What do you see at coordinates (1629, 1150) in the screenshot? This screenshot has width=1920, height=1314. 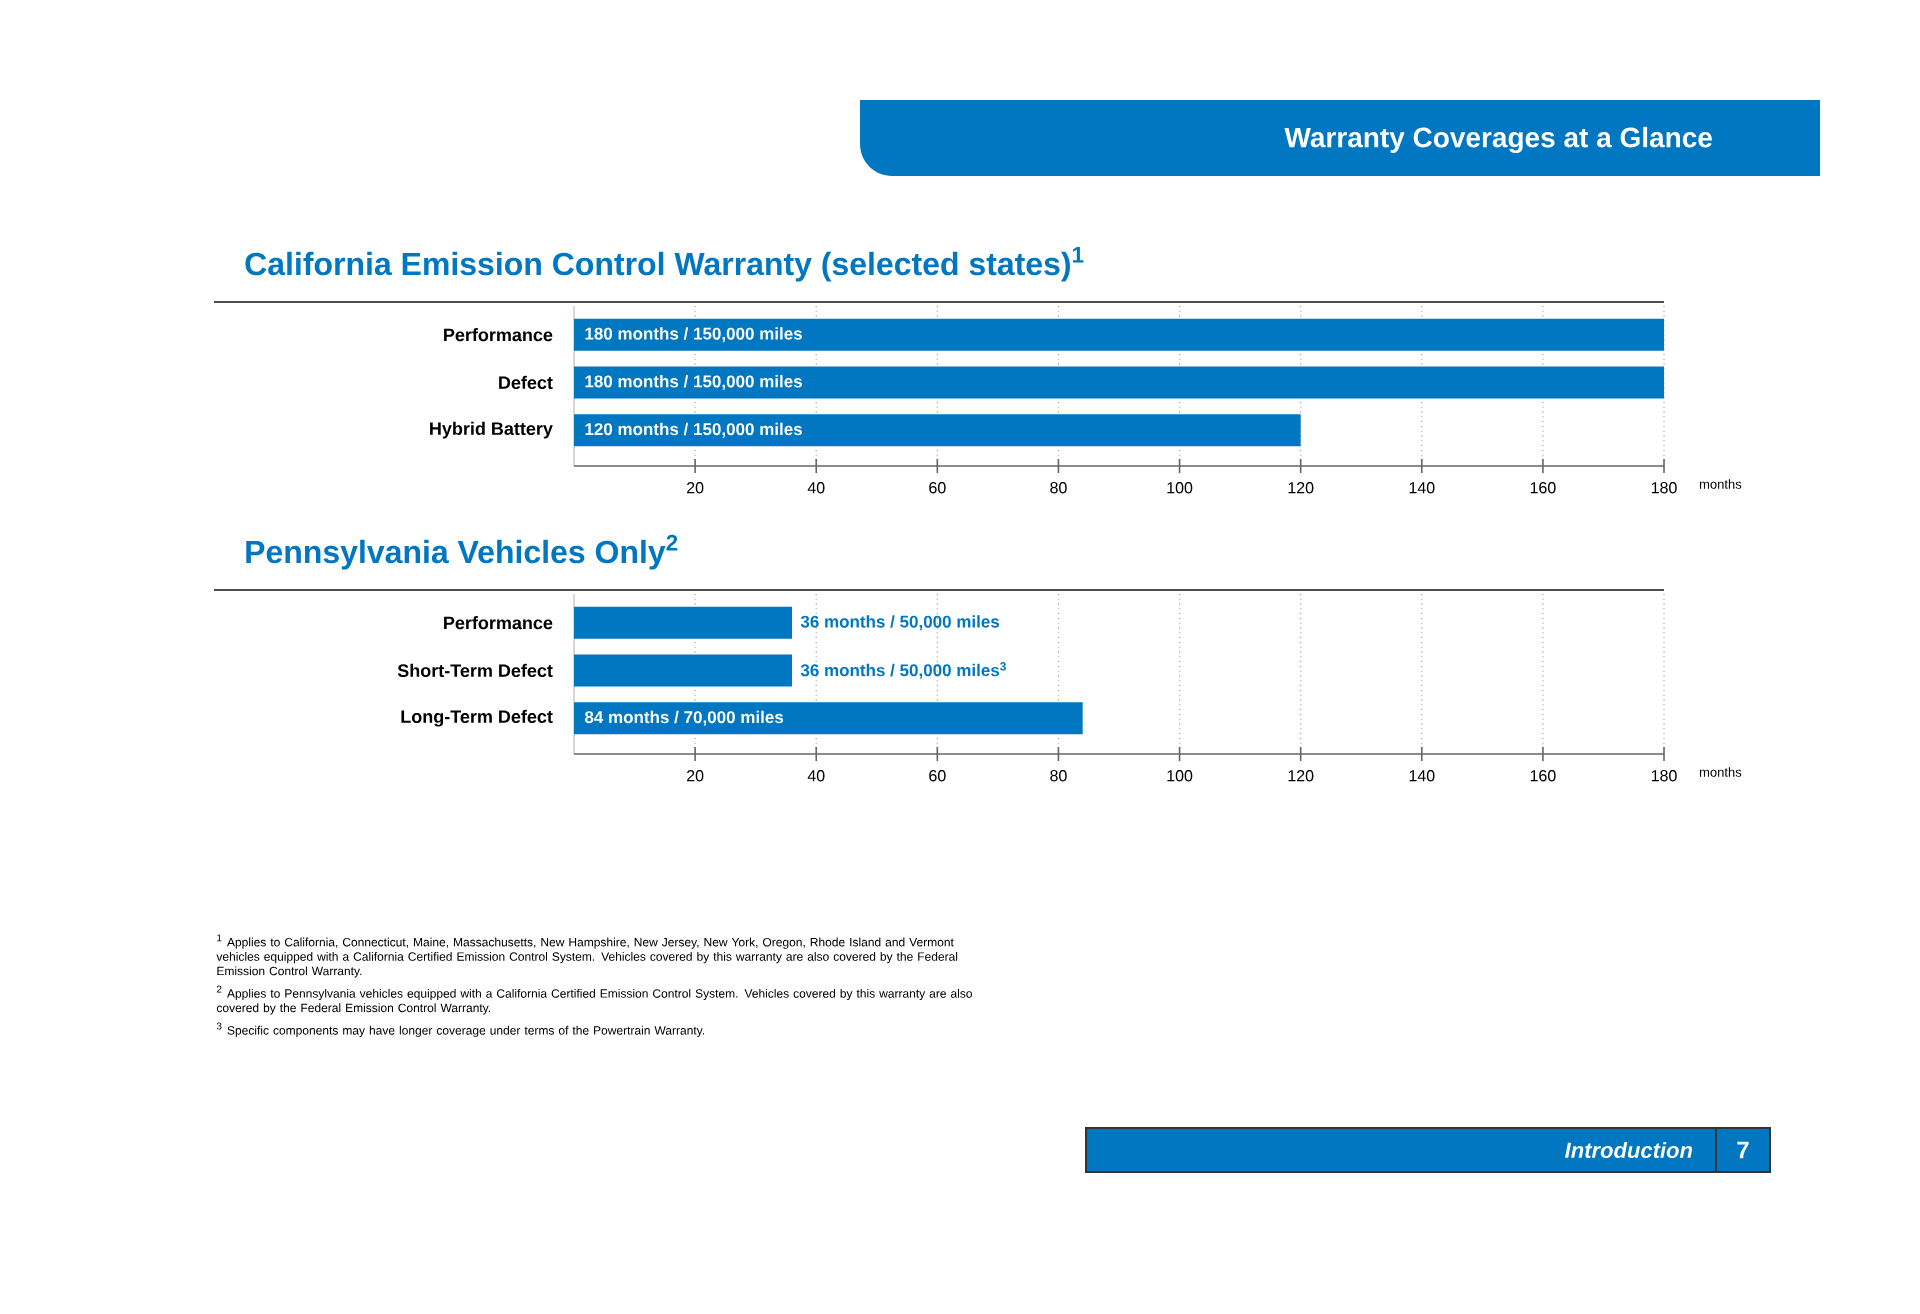 I see `text: Introduction` at bounding box center [1629, 1150].